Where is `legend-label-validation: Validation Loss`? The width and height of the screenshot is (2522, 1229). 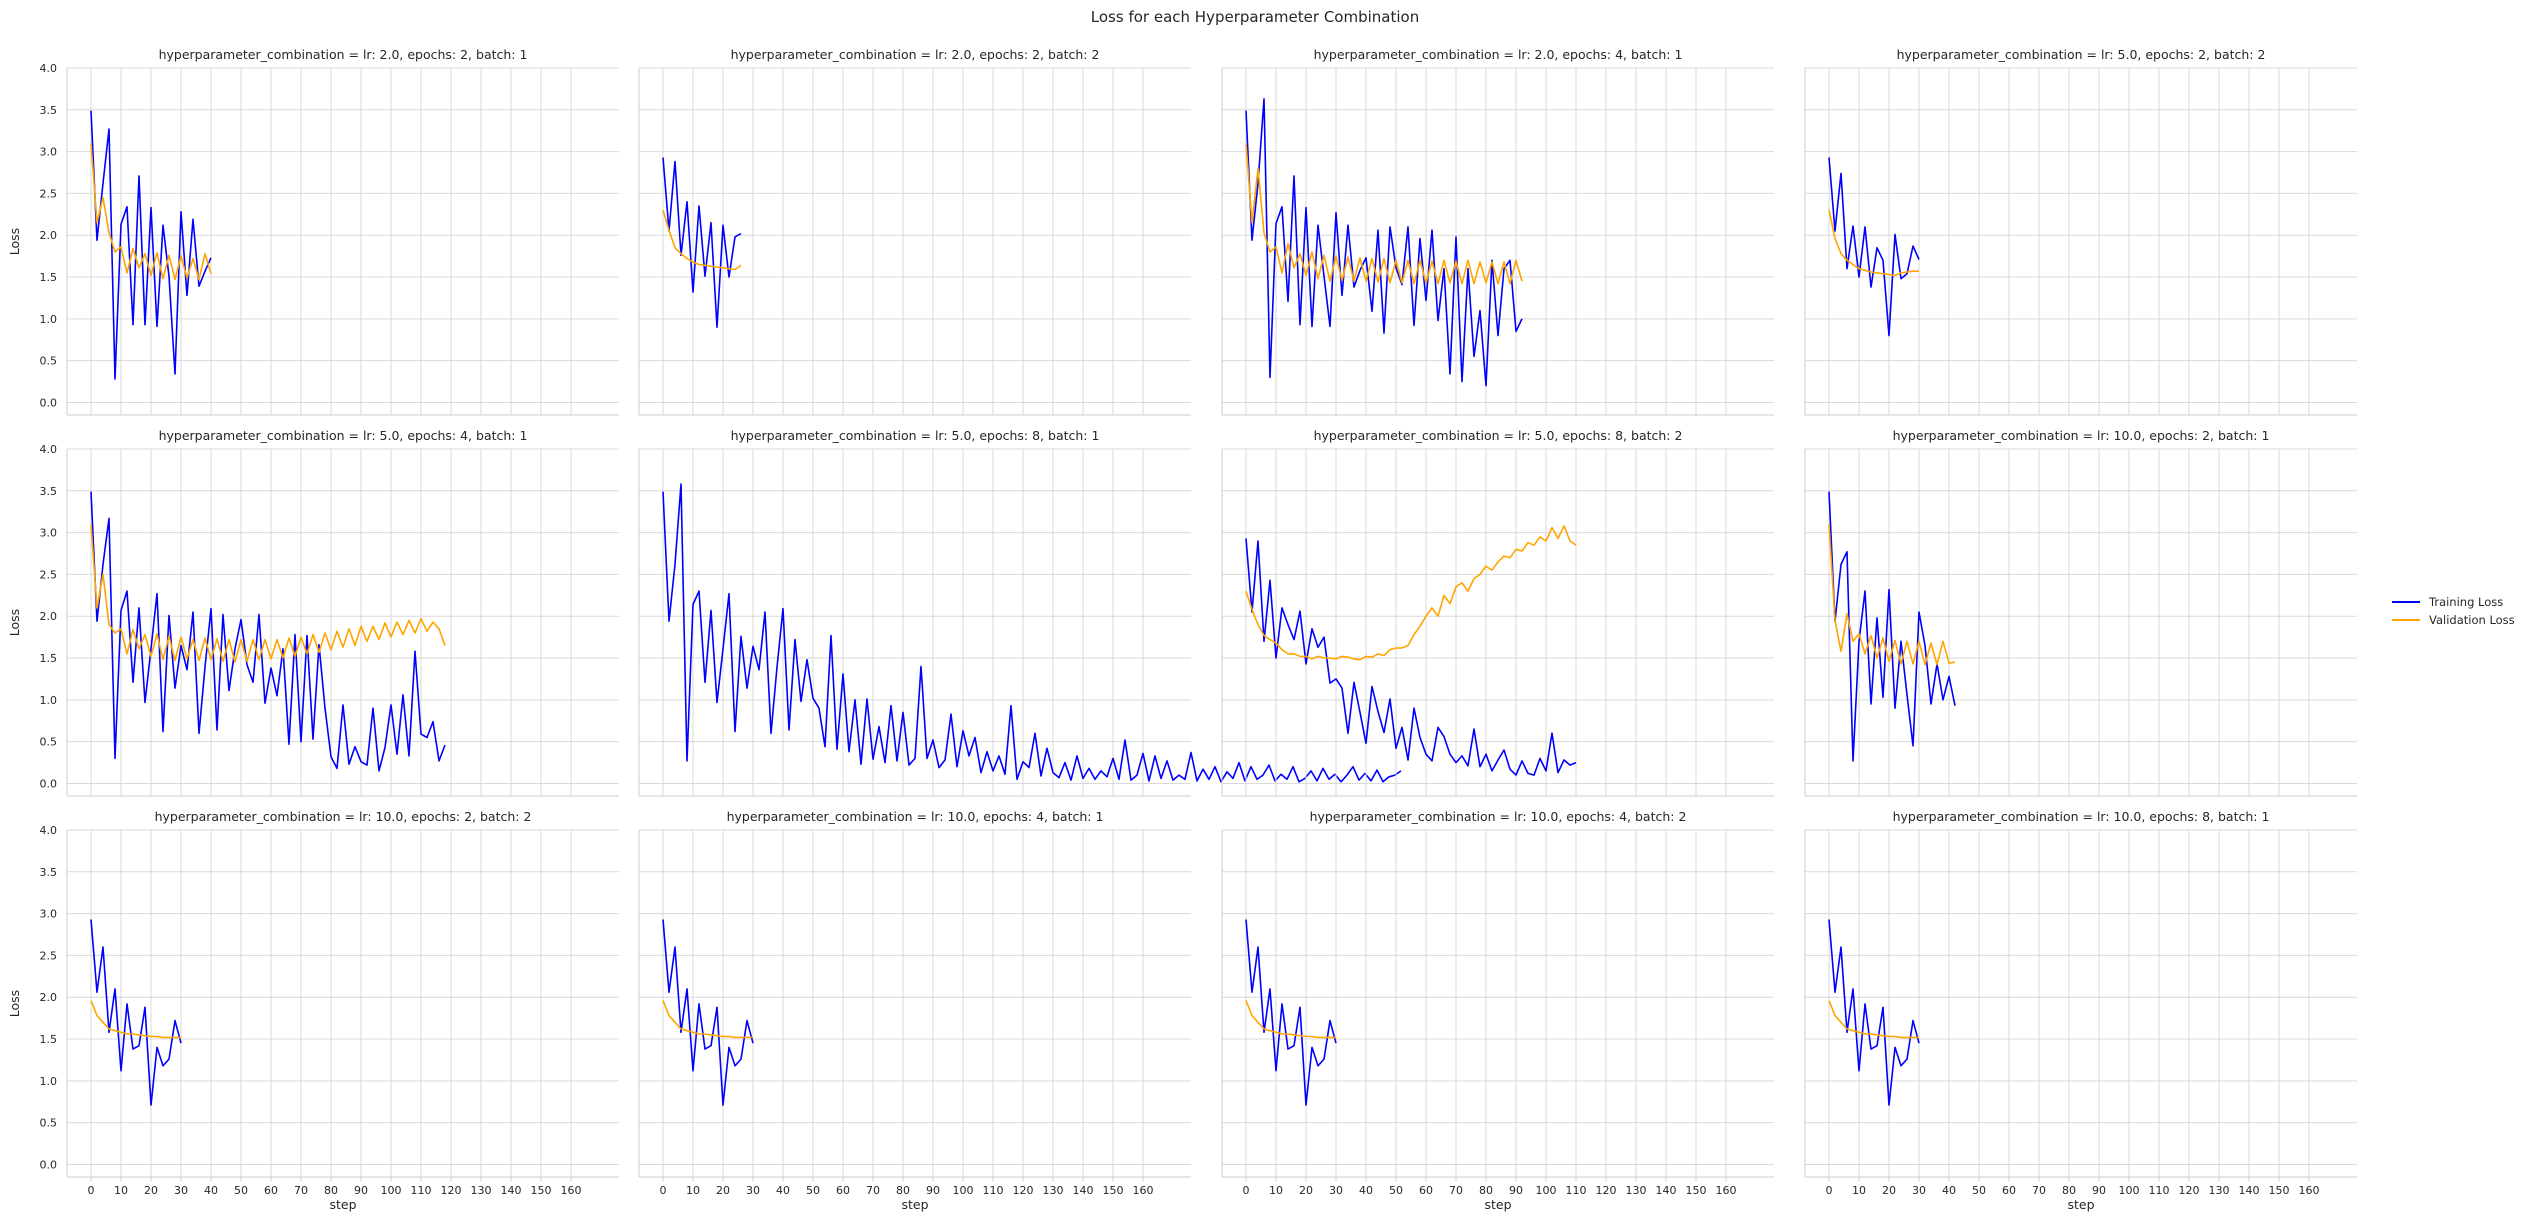 legend-label-validation: Validation Loss is located at coordinates (2472, 620).